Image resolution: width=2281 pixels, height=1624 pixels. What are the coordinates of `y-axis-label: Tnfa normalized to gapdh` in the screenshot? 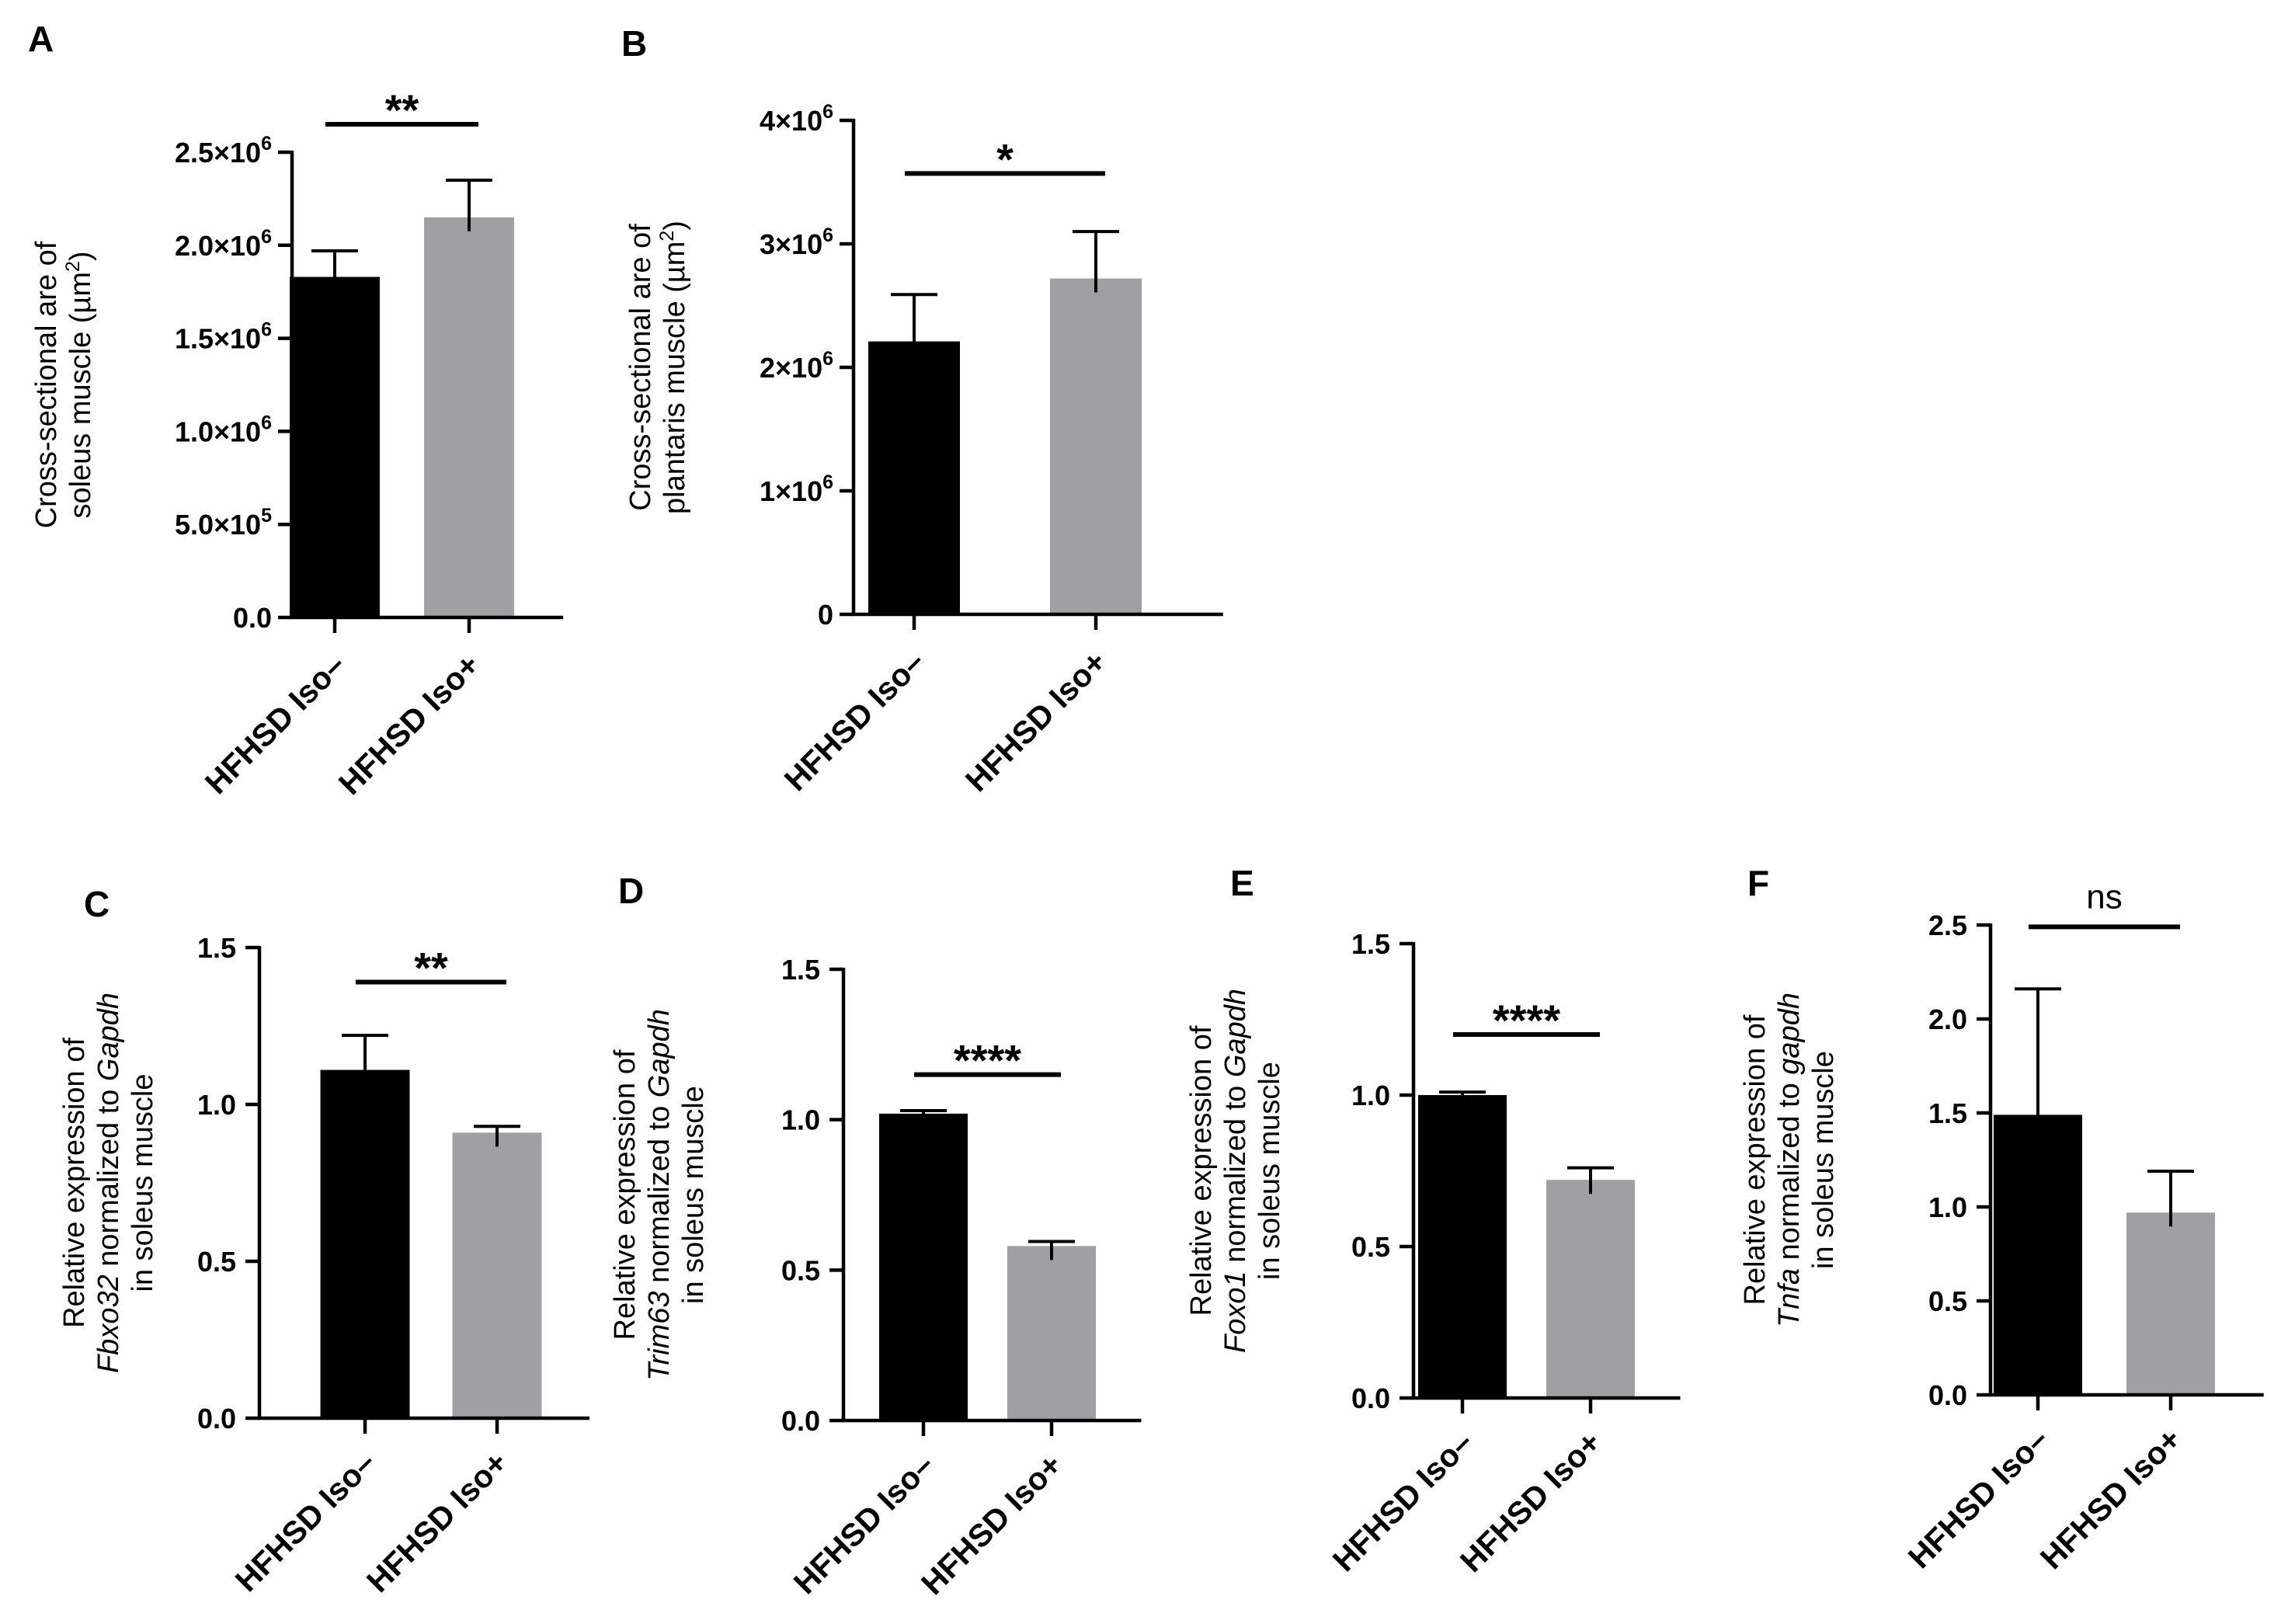 It's located at (1789, 1160).